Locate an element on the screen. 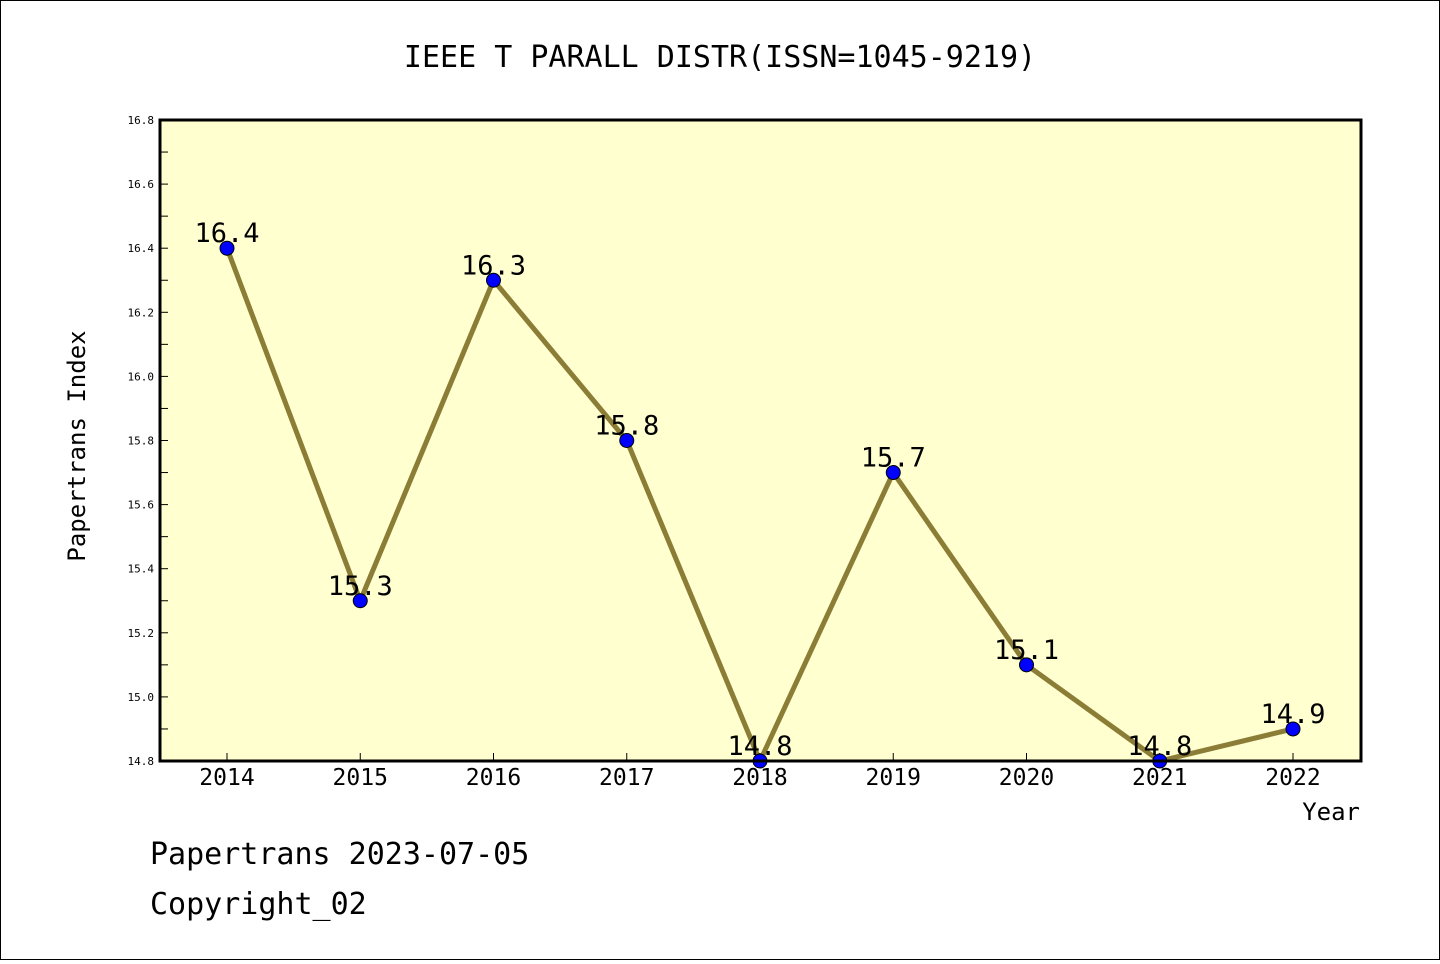 This screenshot has width=1440, height=964. x-axis: 2014 2015 2016 2017 2018 2019 2020 2021 2022 is located at coordinates (760, 772).